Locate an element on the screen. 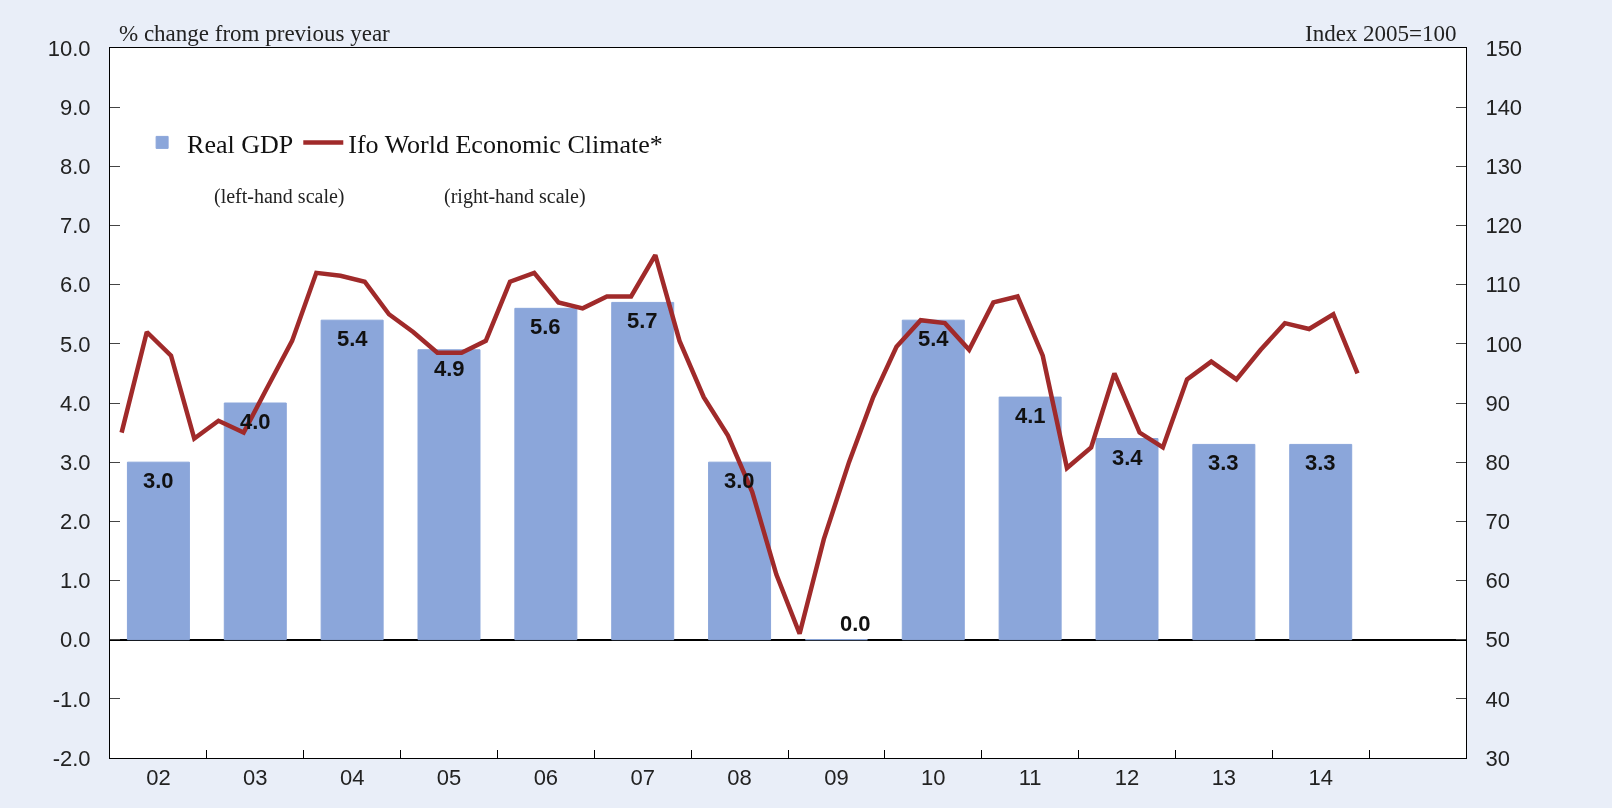  y-tick-label: 3.0 is located at coordinates (75, 462).